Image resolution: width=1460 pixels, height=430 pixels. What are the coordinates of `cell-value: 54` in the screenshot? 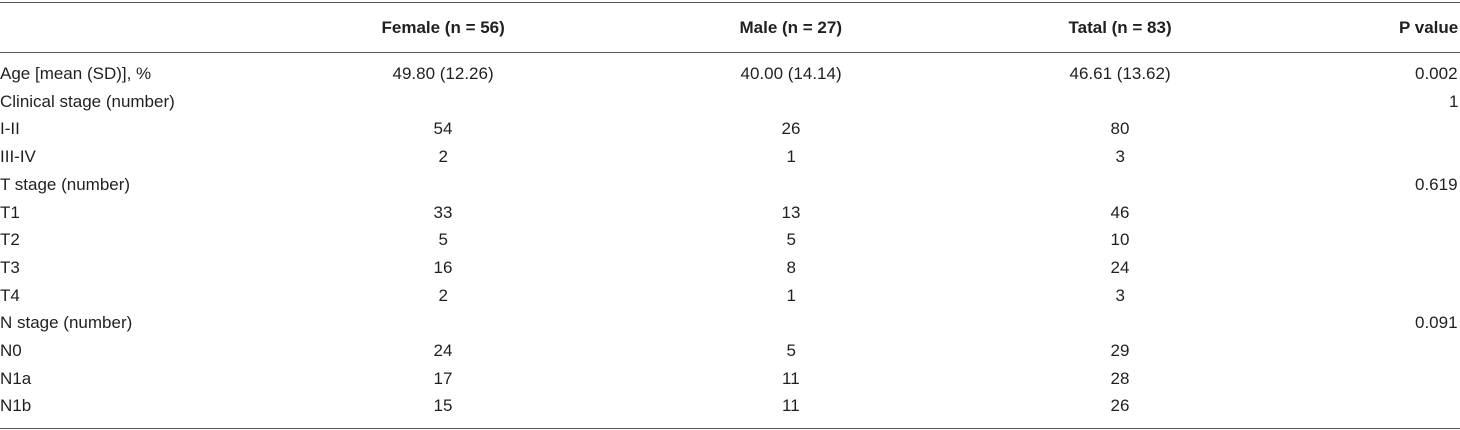 It's located at (443, 129).